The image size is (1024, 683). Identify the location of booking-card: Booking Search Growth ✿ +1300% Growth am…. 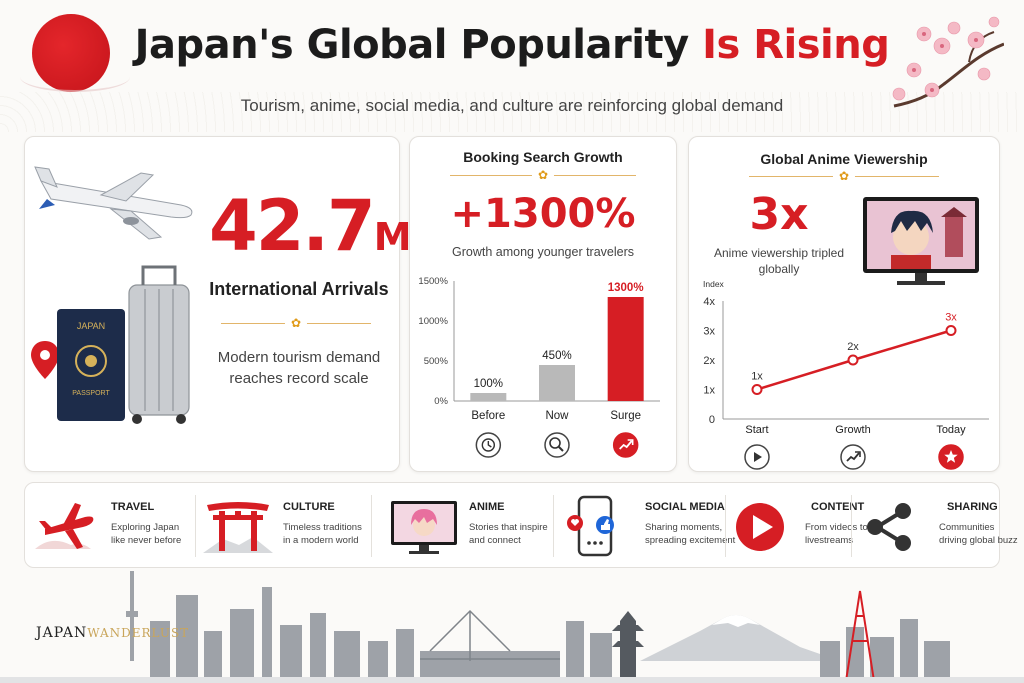
(543, 304).